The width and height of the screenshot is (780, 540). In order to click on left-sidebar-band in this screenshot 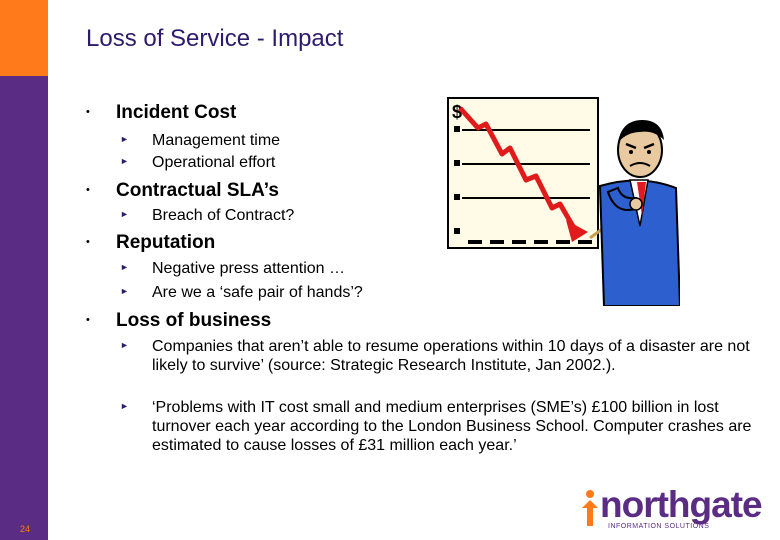, I will do `click(24, 270)`.